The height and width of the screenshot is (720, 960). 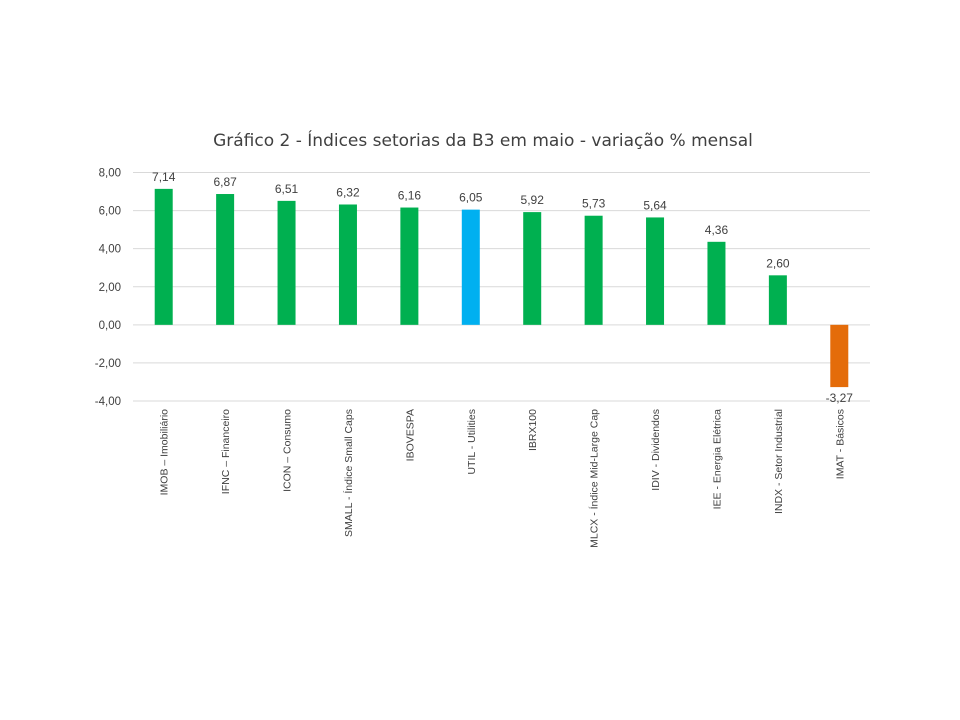 I want to click on x-tick-label: IBOVESPA, so click(x=410, y=435).